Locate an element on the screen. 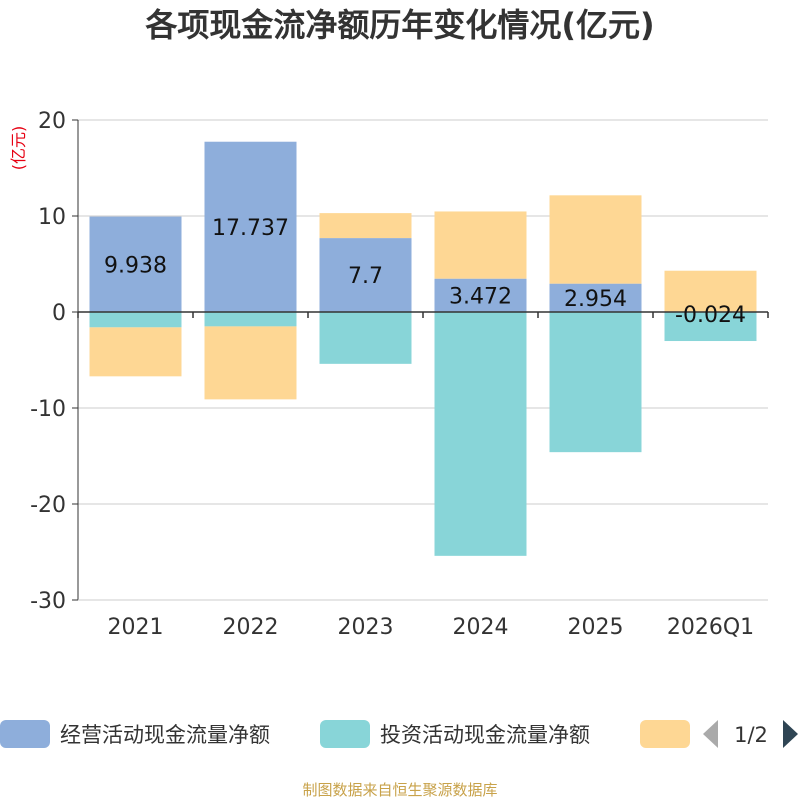  x-tick-label: 2022 is located at coordinates (251, 627).